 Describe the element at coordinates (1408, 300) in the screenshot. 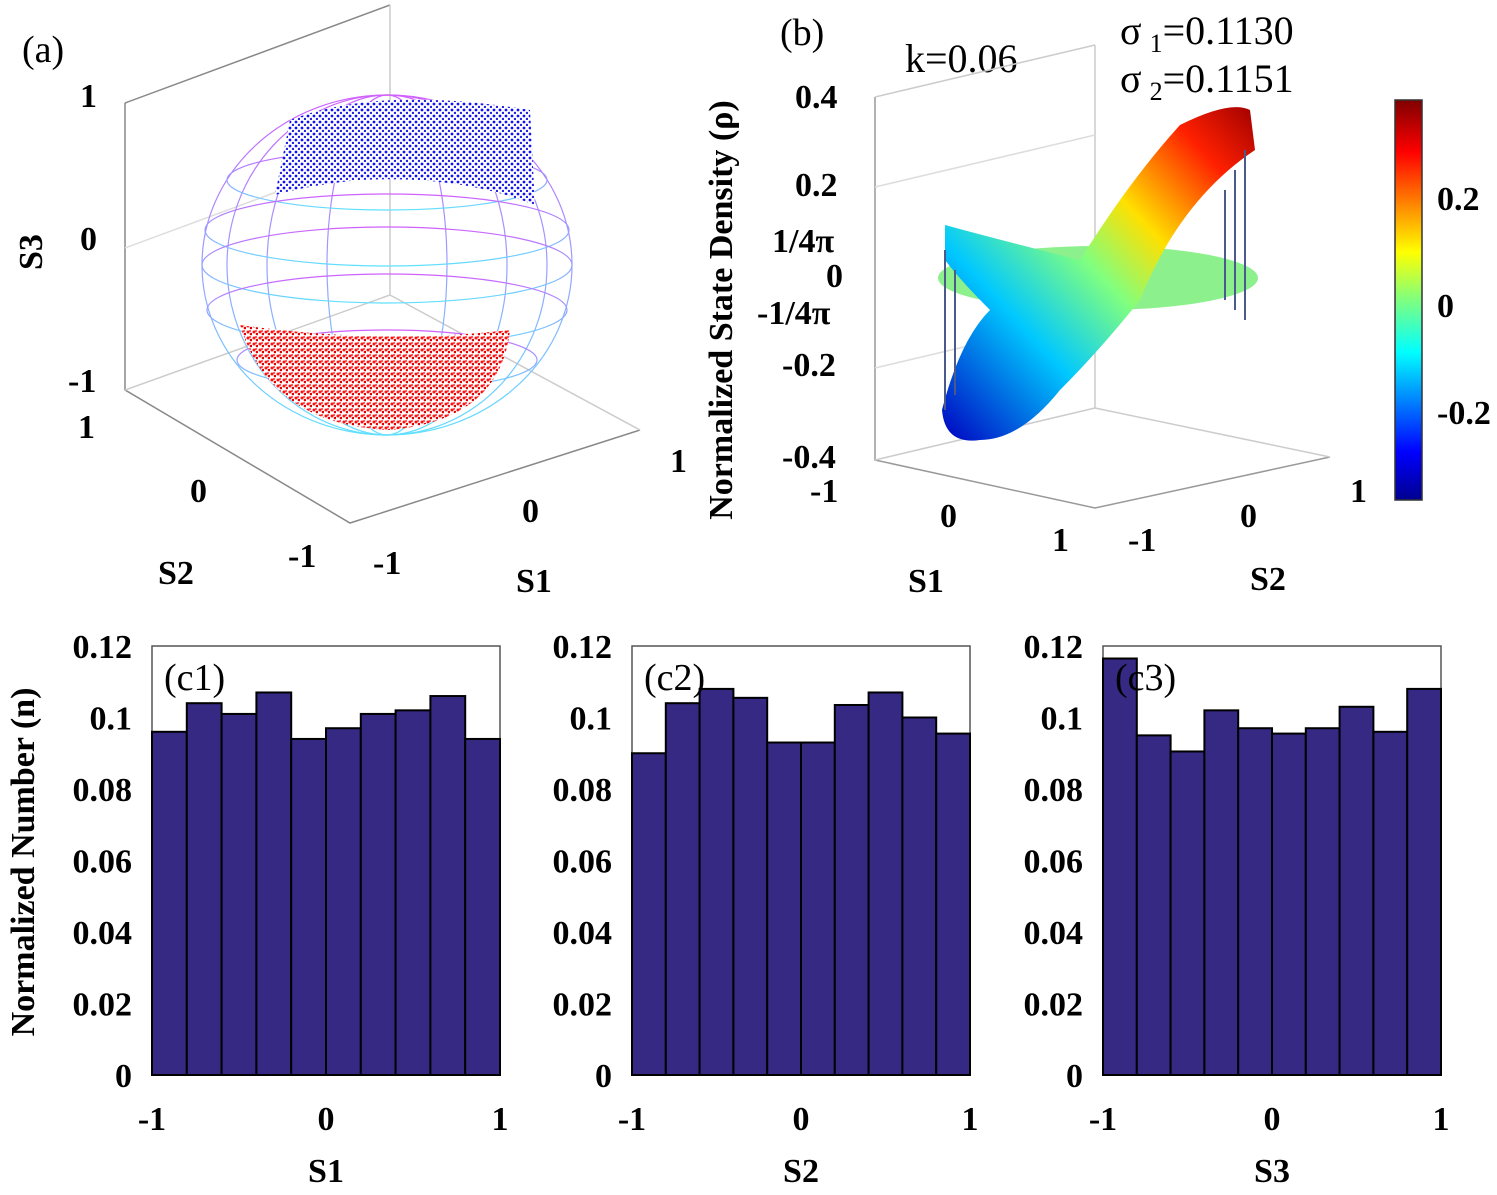

I see `colorbar` at that location.